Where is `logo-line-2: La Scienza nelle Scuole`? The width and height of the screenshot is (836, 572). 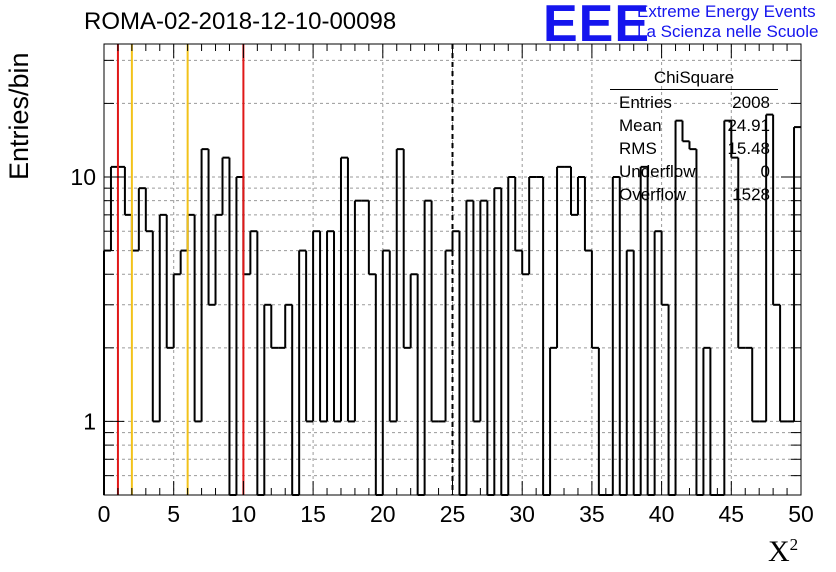 logo-line-2: La Scienza nelle Scuole is located at coordinates (728, 31).